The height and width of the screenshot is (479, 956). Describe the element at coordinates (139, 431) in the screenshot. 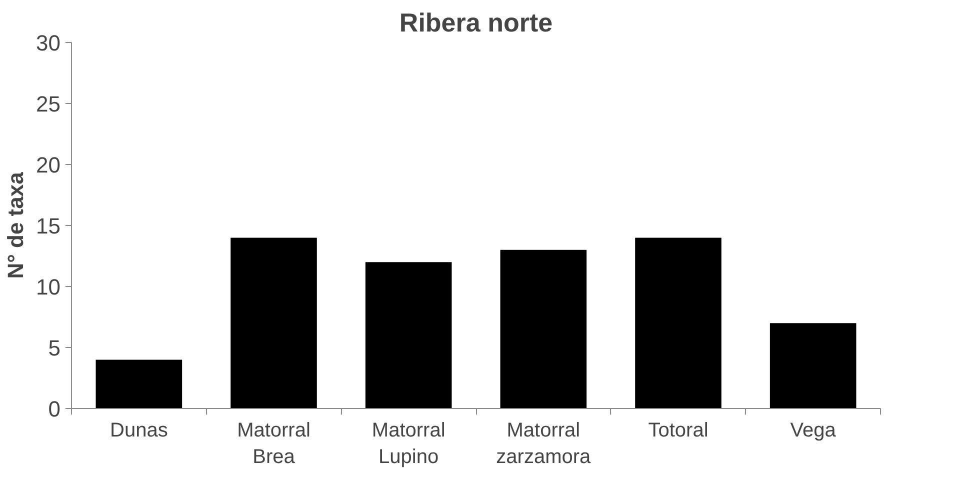

I see `x-tick-label: Dunas` at that location.